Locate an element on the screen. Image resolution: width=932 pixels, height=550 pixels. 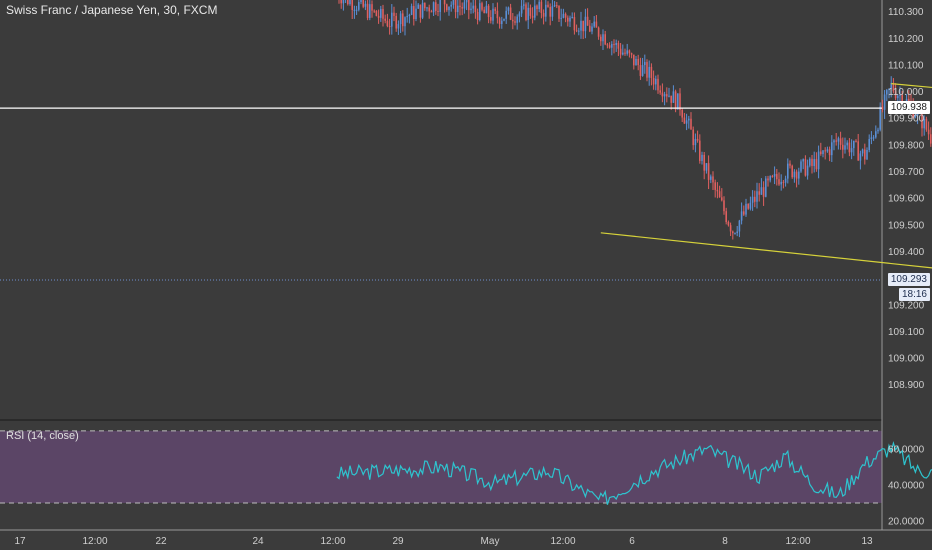
rsi-label: RSI (14, close) is located at coordinates (42, 436).